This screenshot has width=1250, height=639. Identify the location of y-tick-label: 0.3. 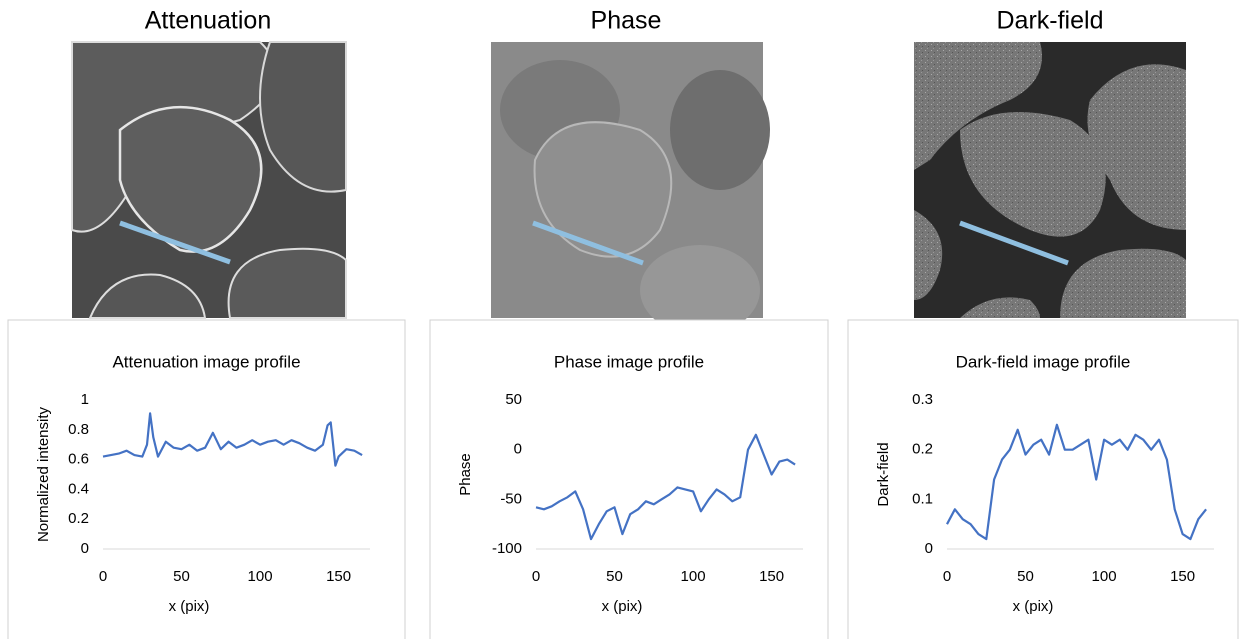
(922, 399).